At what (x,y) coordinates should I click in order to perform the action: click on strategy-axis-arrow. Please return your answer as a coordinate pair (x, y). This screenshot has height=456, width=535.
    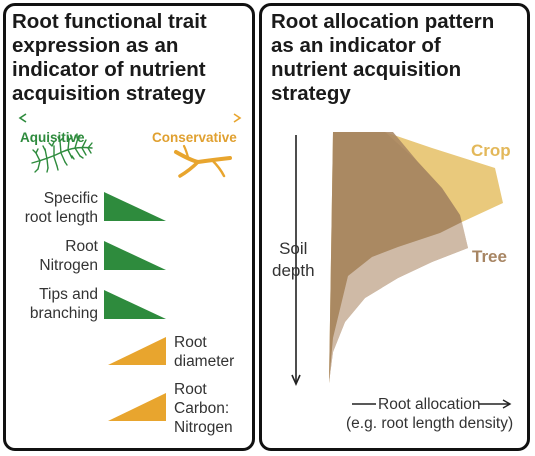
    Looking at the image, I should click on (130, 118).